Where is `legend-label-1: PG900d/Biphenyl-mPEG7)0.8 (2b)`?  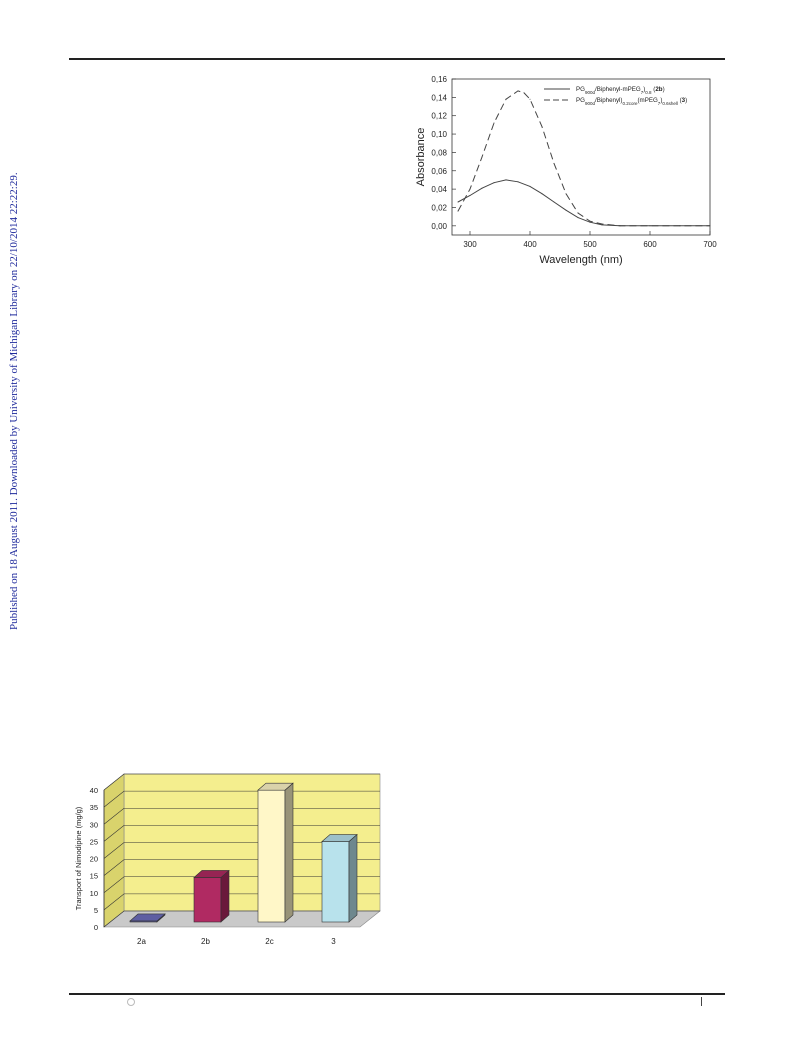 legend-label-1: PG900d/Biphenyl-mPEG7)0.8 (2b) is located at coordinates (620, 90).